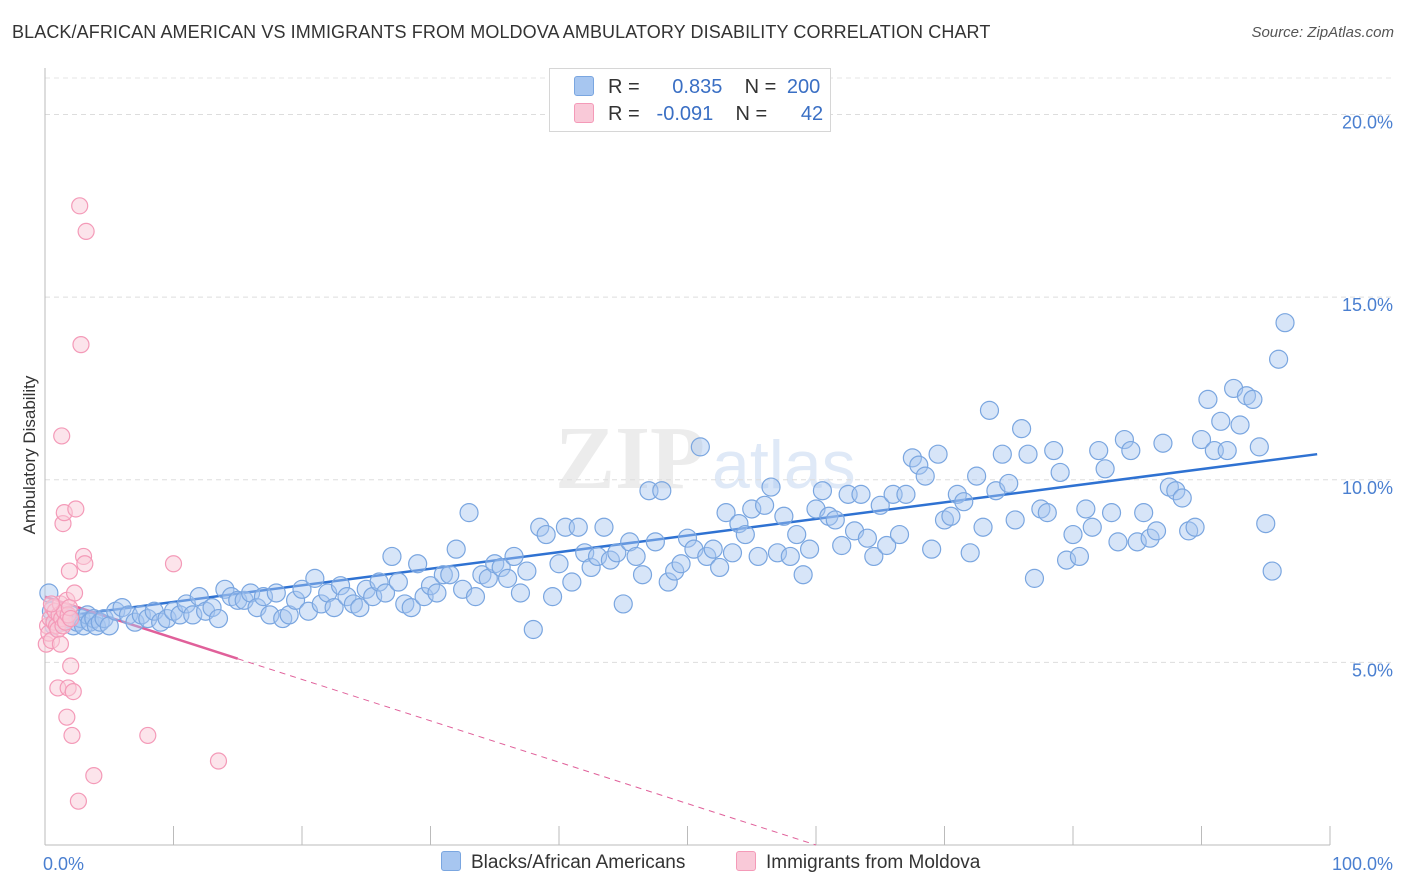 The width and height of the screenshot is (1406, 892). Describe the element at coordinates (685, 114) in the screenshot. I see `legend-r-value: -0.091` at that location.